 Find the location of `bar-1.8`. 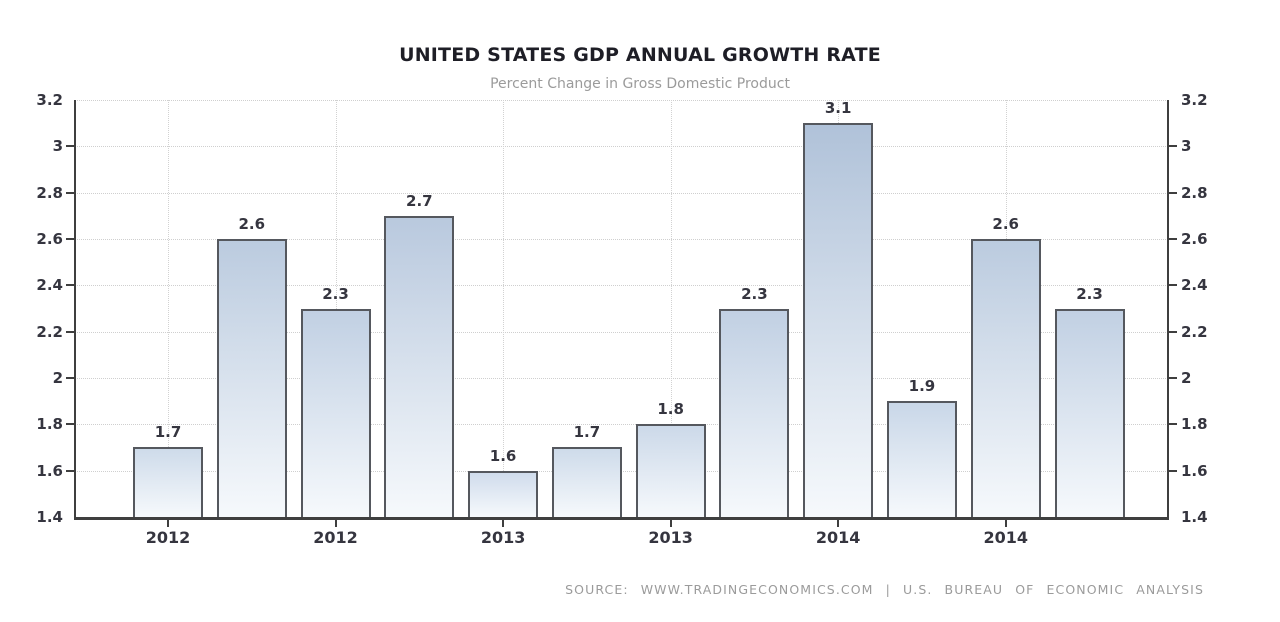

bar-1.8 is located at coordinates (670, 470).